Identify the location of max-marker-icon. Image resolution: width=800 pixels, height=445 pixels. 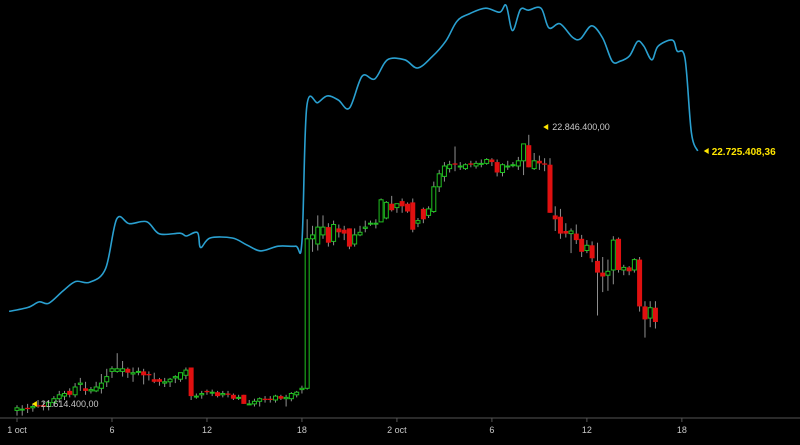
(546, 127).